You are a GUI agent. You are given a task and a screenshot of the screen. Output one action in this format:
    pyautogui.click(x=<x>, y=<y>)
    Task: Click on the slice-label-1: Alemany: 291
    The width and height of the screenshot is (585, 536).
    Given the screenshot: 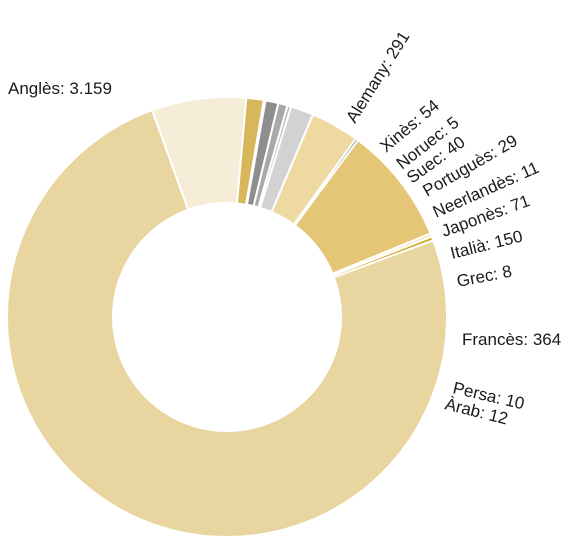 What is the action you would take?
    pyautogui.click(x=377, y=77)
    